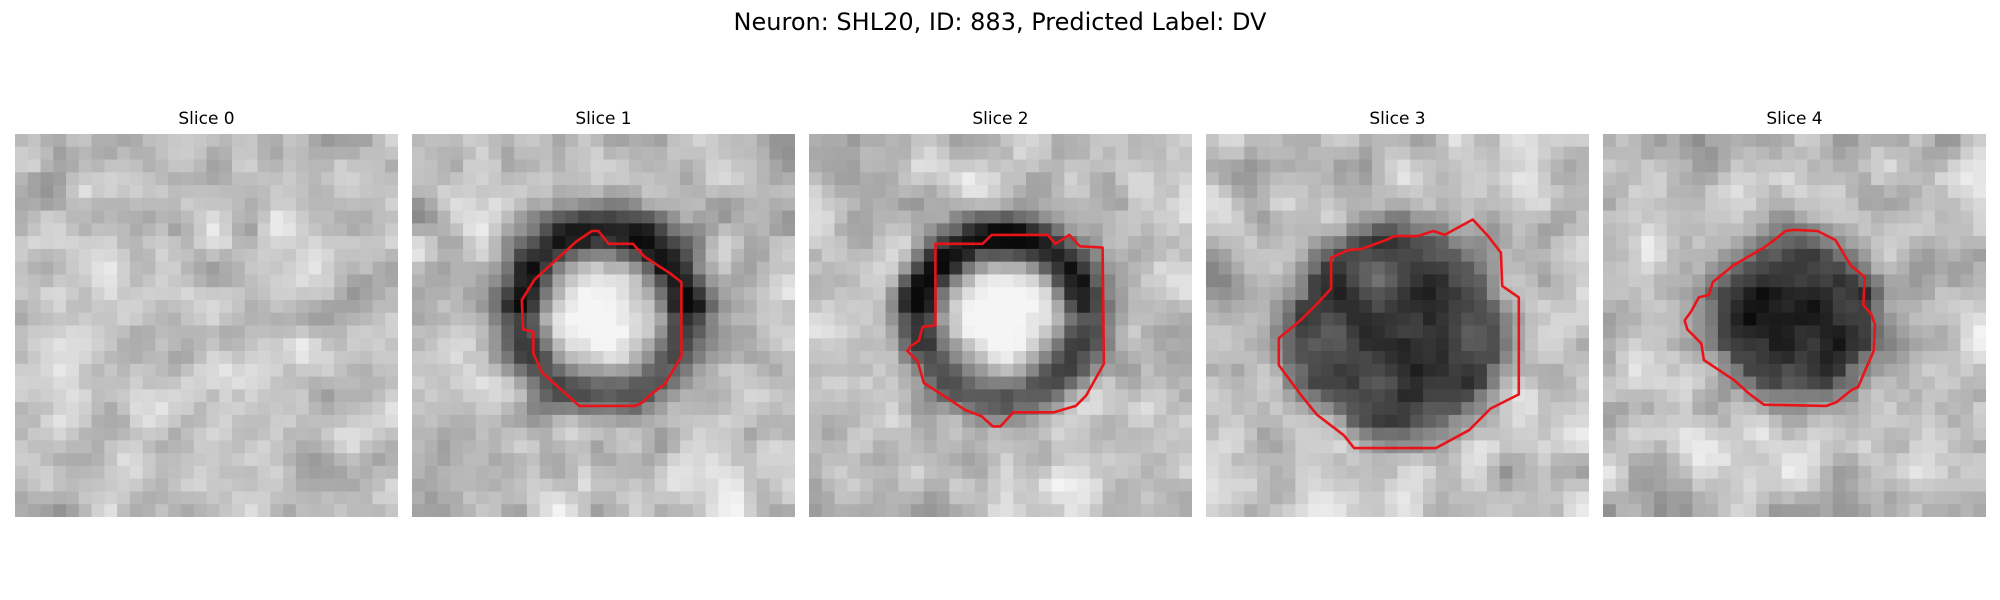 This screenshot has height=600, width=2000. What do you see at coordinates (1397, 119) in the screenshot?
I see `slice-title-3: Slice 3` at bounding box center [1397, 119].